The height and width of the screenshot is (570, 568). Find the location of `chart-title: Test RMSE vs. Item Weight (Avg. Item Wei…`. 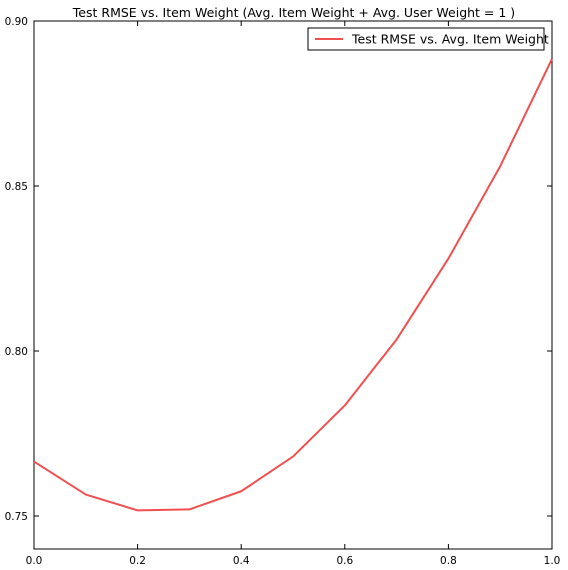

chart-title: Test RMSE vs. Item Weight (Avg. Item Wei… is located at coordinates (293, 12).